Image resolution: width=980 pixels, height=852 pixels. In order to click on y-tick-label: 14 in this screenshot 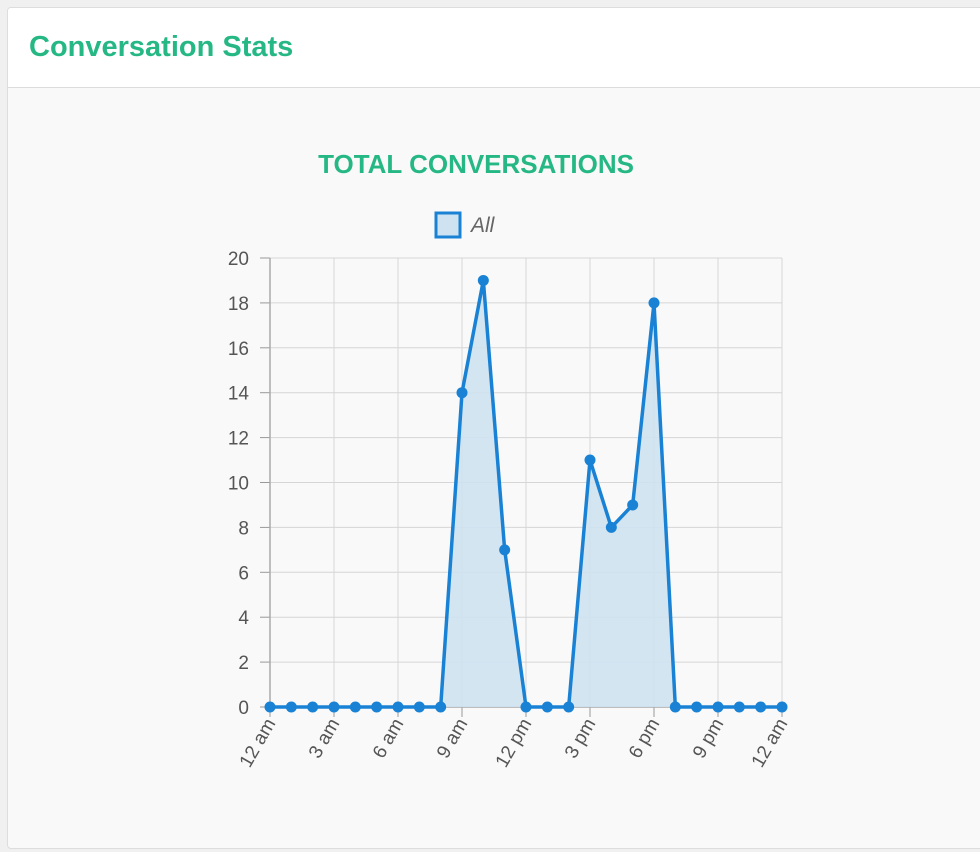, I will do `click(239, 394)`.